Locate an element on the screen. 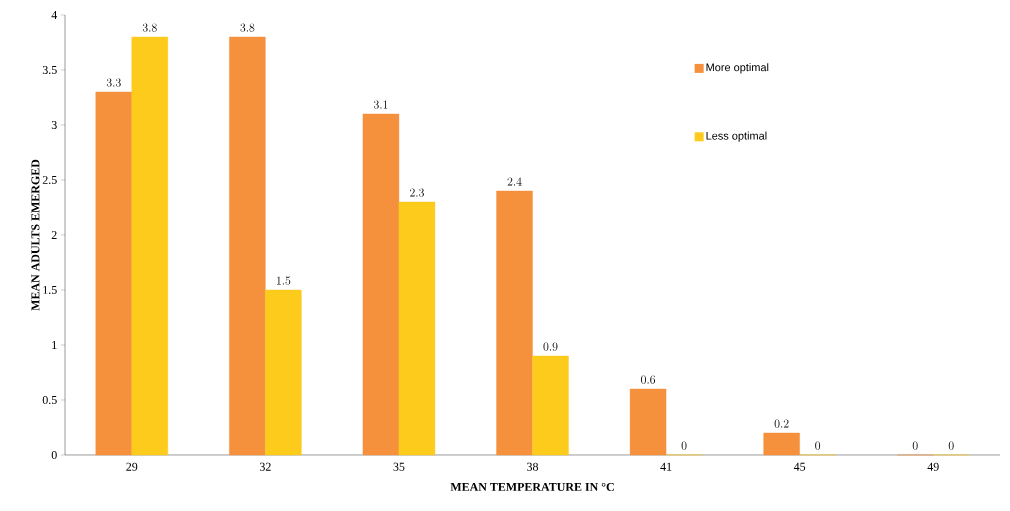  y-tick-label: 2.5 is located at coordinates (49, 180).